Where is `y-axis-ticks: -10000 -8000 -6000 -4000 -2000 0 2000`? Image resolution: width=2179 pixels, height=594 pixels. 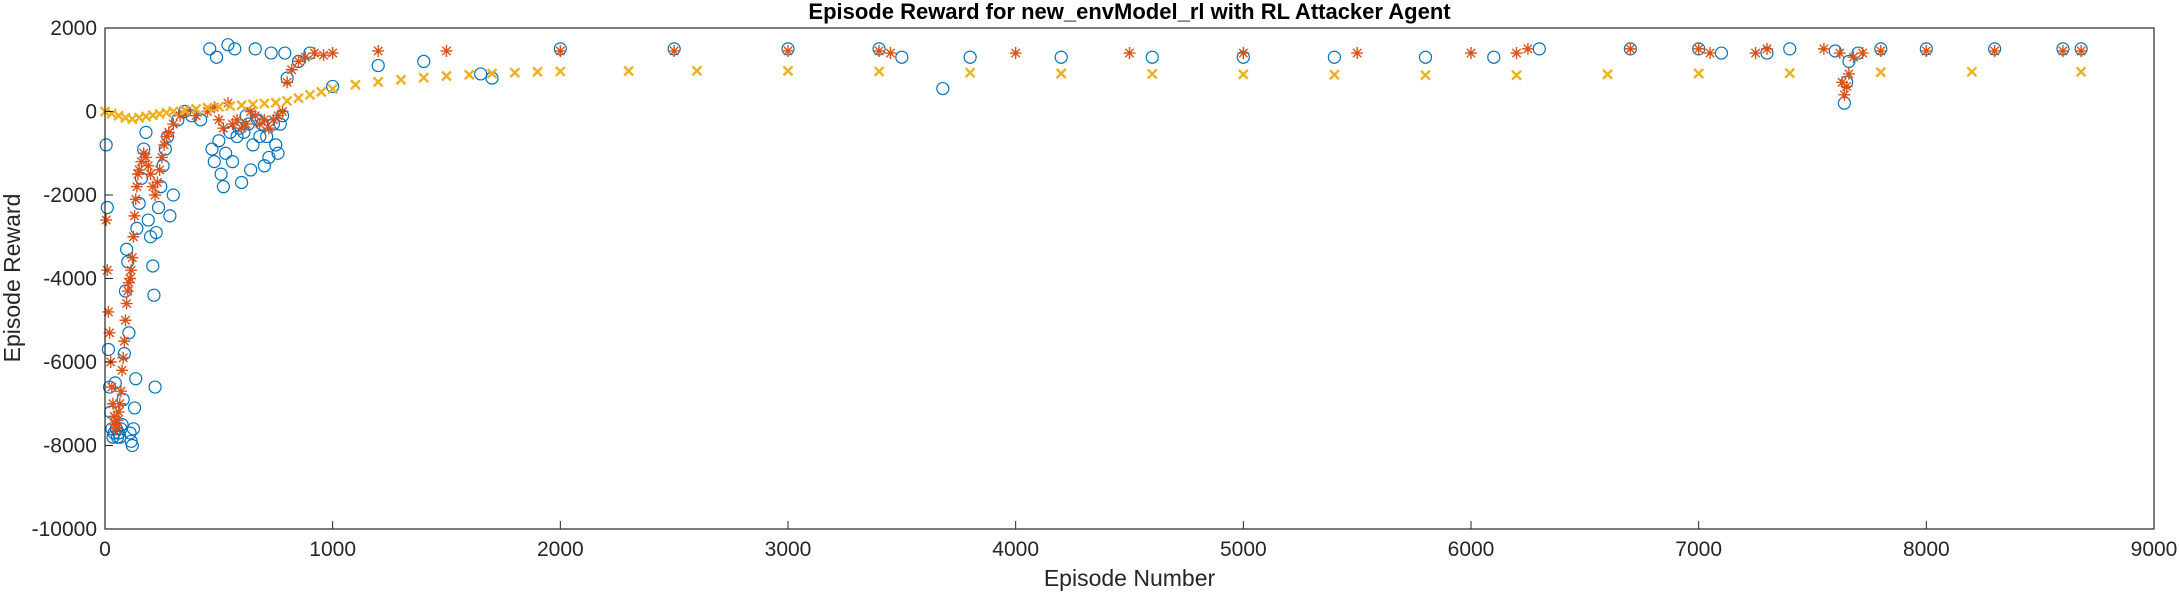
y-axis-ticks: -10000 -8000 -6000 -4000 -2000 0 2000 is located at coordinates (72, 279).